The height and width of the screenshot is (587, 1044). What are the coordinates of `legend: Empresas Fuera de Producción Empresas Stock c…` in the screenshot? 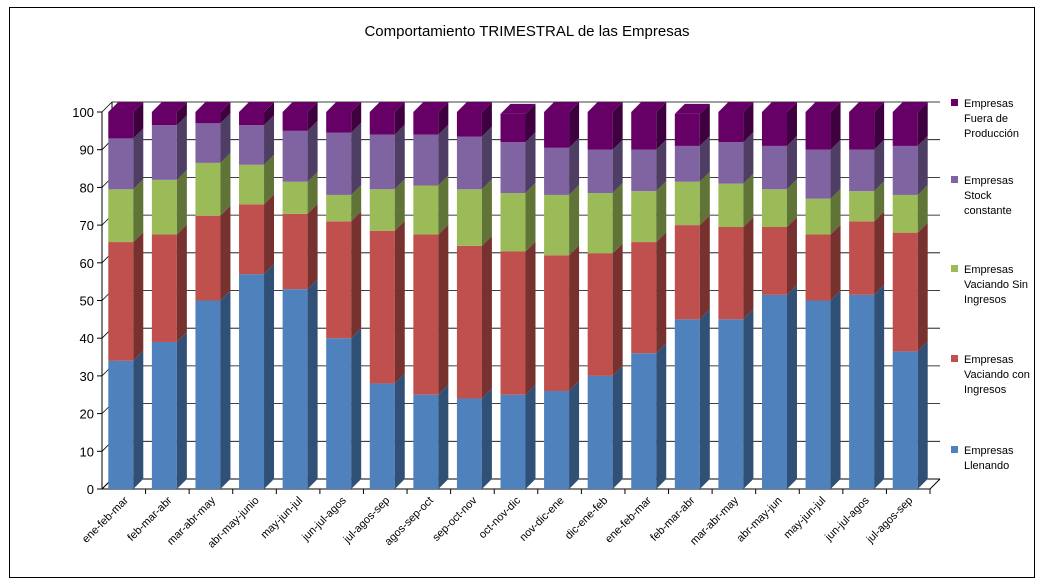 It's located at (990, 285).